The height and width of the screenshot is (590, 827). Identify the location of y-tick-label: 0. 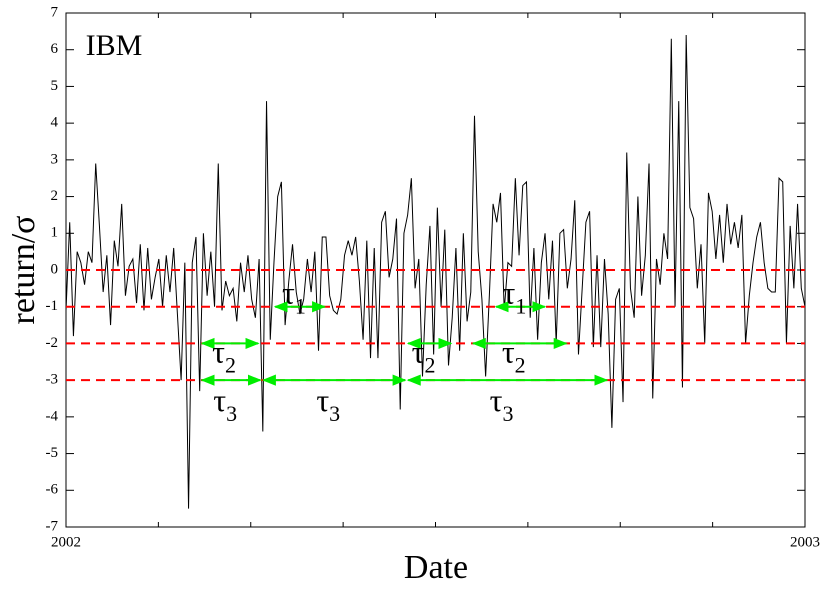
(55, 269).